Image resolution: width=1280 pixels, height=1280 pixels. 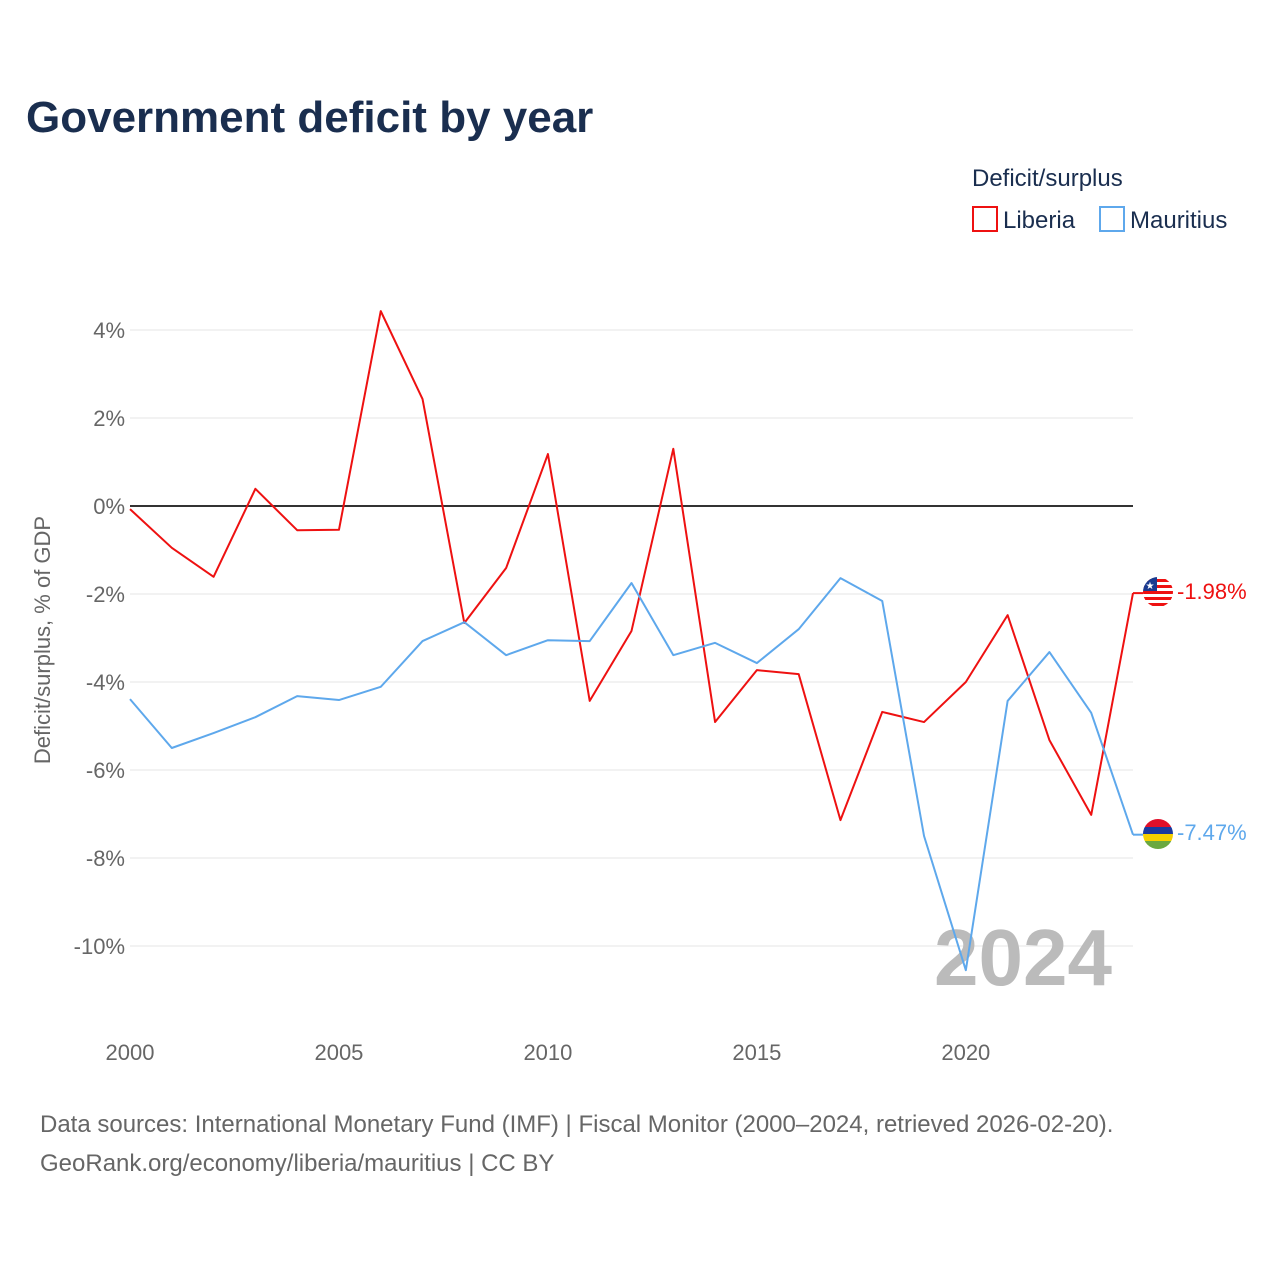 I want to click on legend-item-liberia: Liberia, so click(x=1024, y=220).